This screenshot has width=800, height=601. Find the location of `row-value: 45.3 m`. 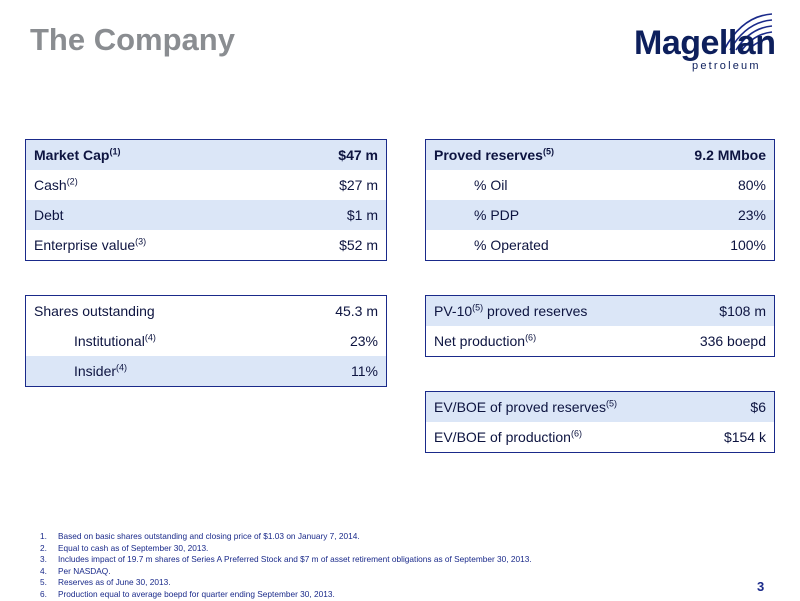

row-value: 45.3 m is located at coordinates (356, 311).